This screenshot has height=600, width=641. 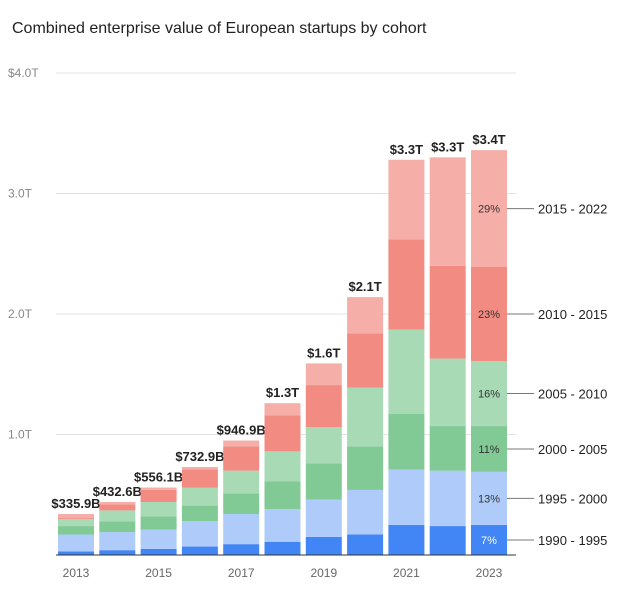 What do you see at coordinates (20, 435) in the screenshot?
I see `y-tick-label: 1.0T` at bounding box center [20, 435].